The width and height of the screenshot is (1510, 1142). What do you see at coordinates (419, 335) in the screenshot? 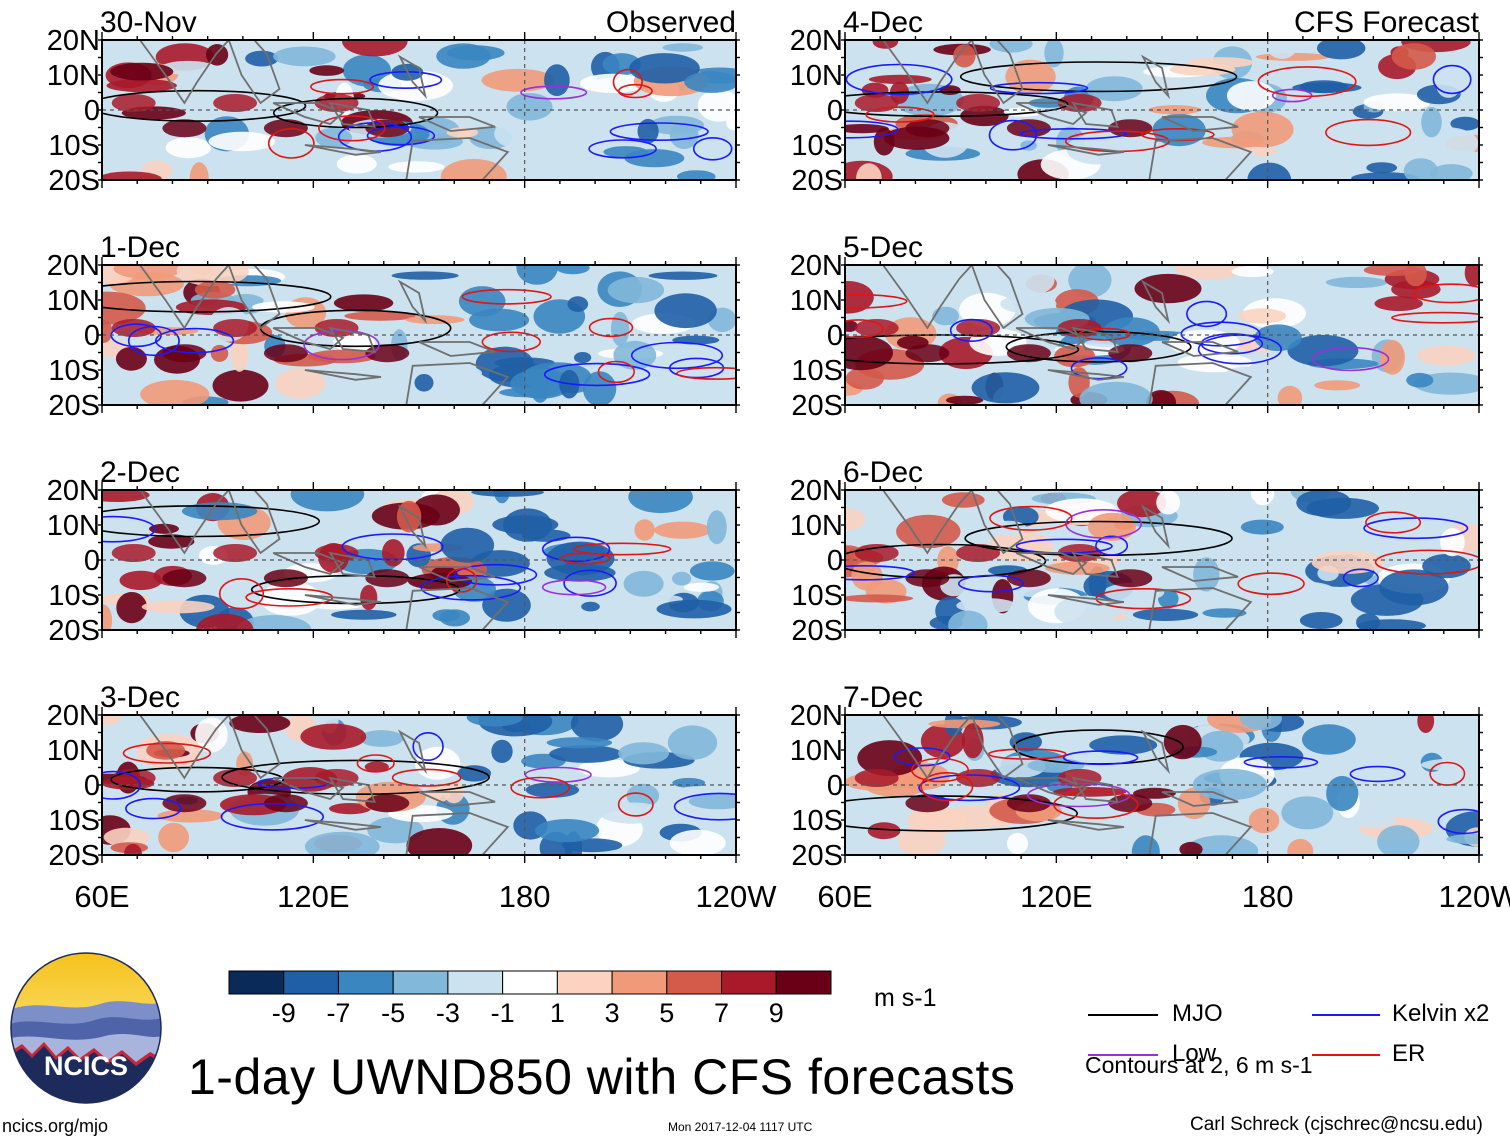
I see `uwnd-field` at bounding box center [419, 335].